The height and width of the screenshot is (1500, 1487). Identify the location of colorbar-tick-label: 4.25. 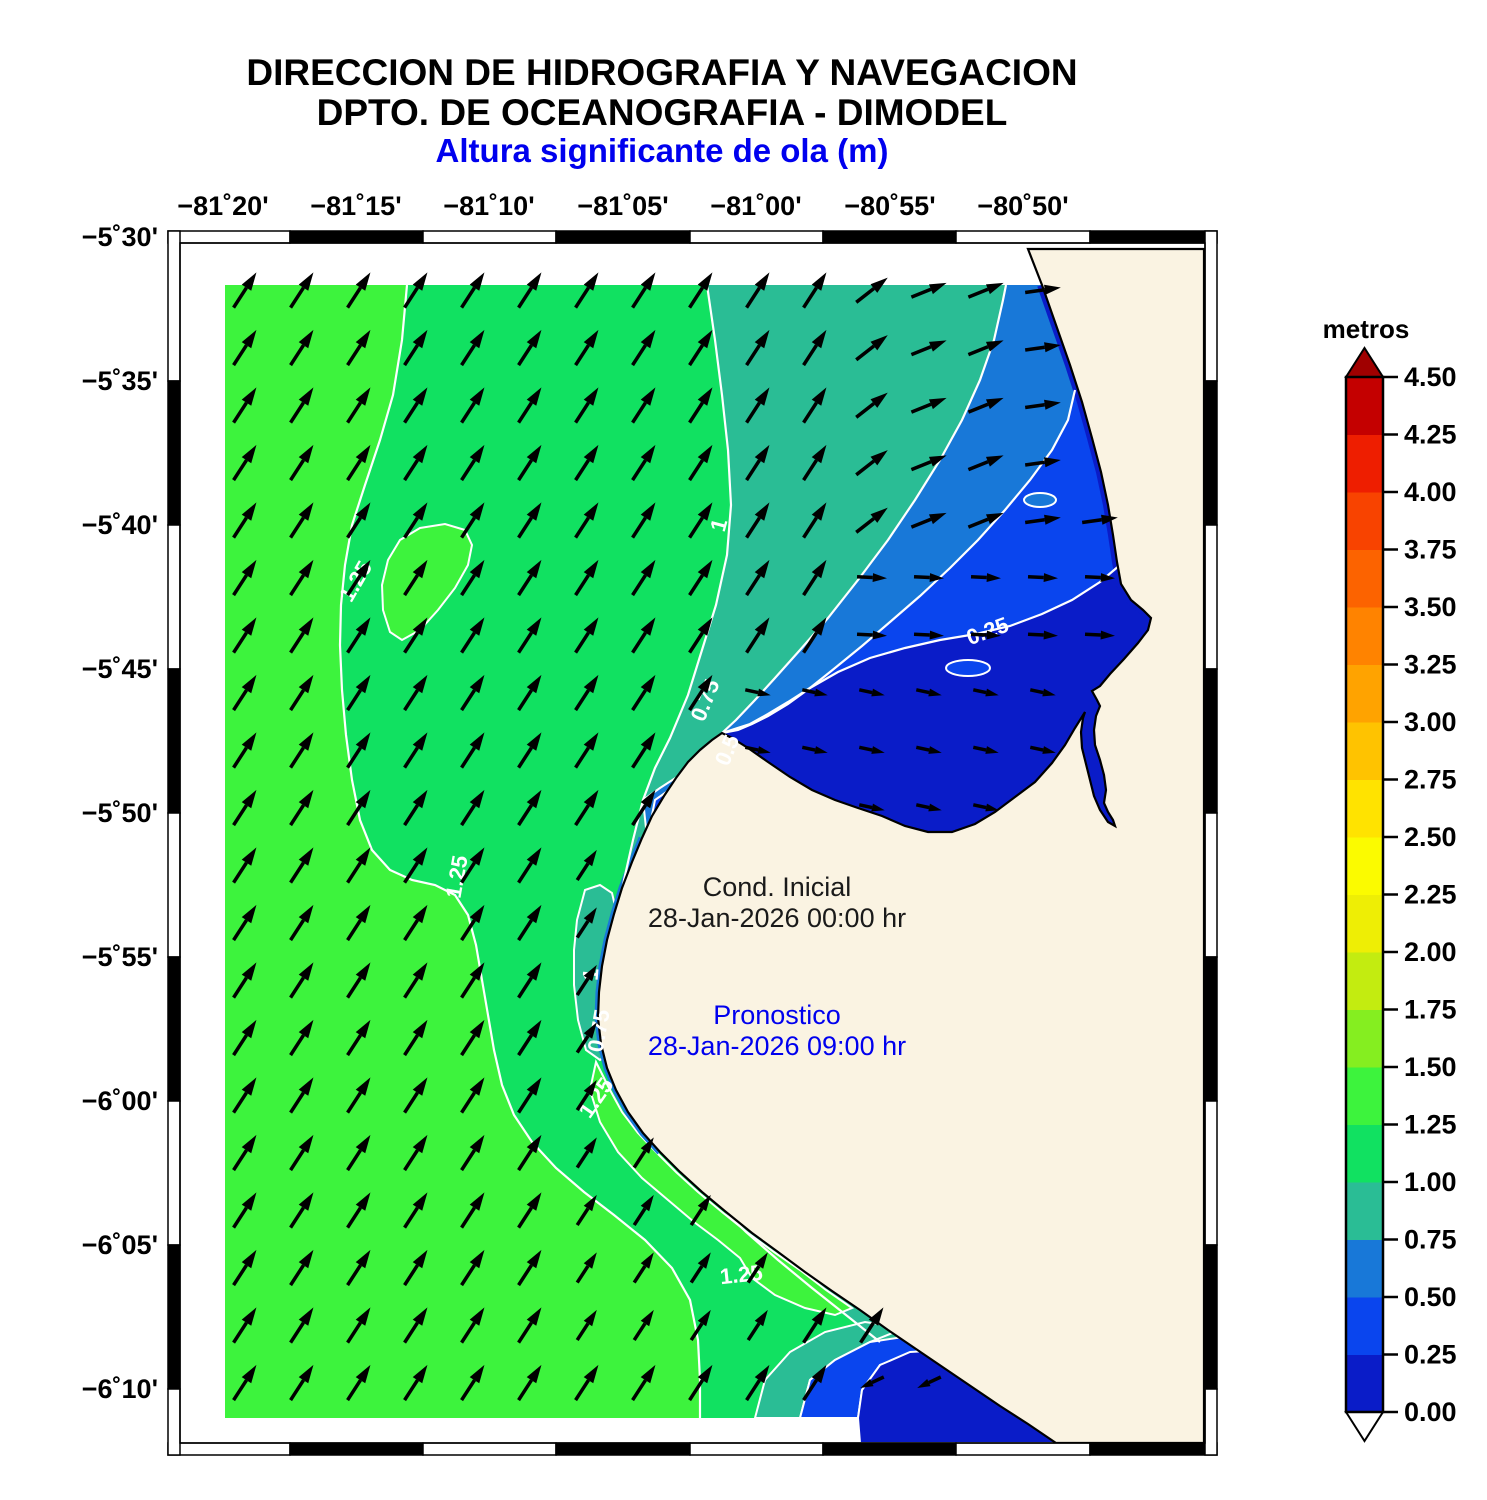
(1430, 435).